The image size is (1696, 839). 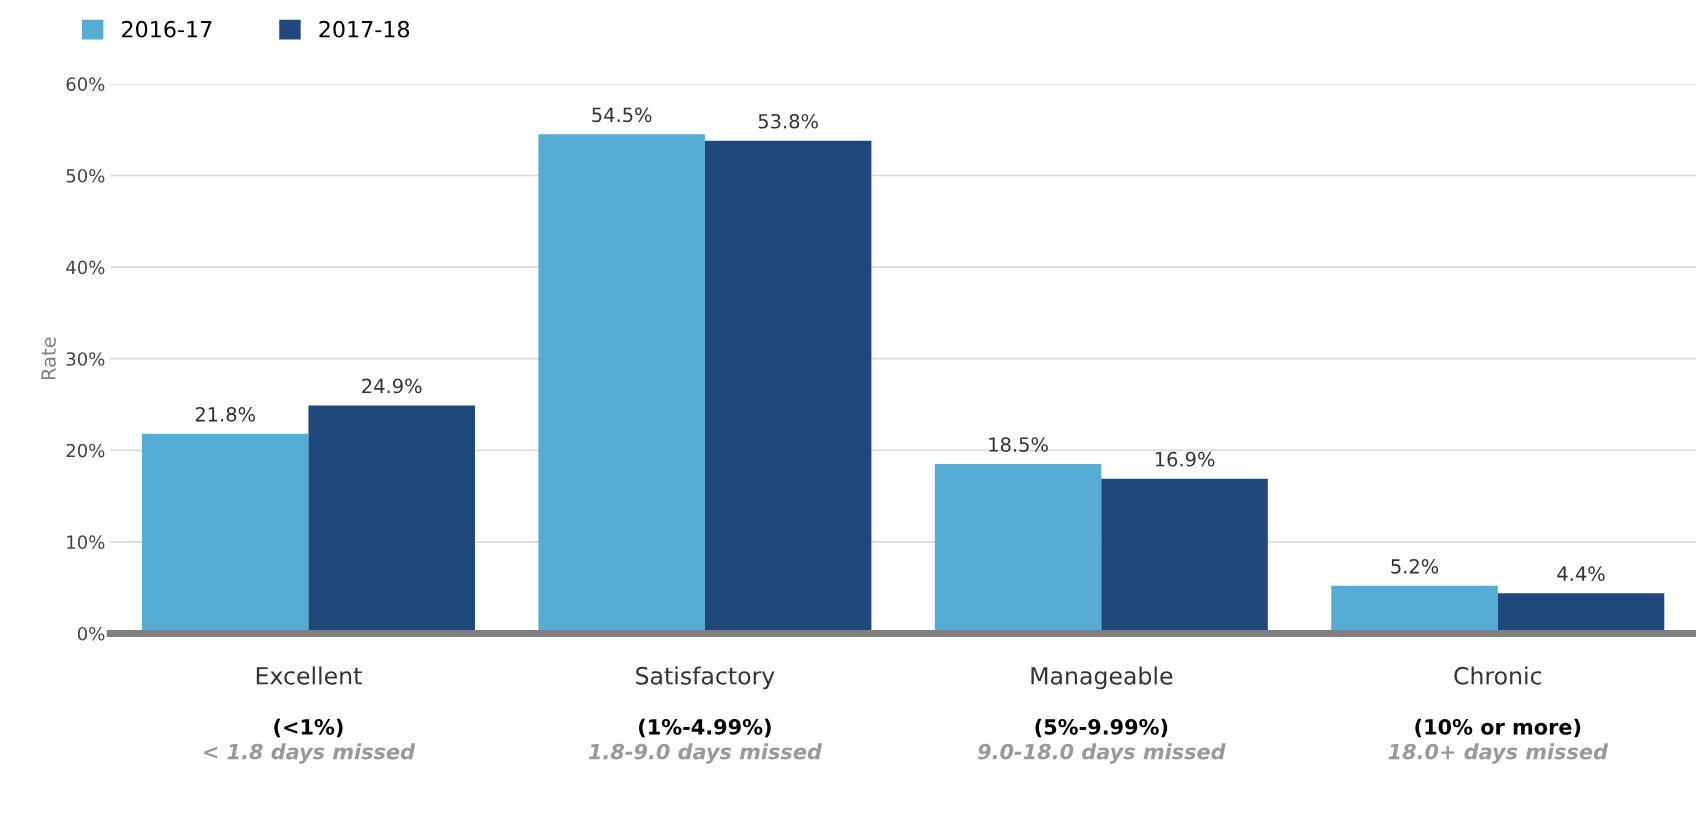 I want to click on data-label: 16.9%, so click(x=1185, y=459).